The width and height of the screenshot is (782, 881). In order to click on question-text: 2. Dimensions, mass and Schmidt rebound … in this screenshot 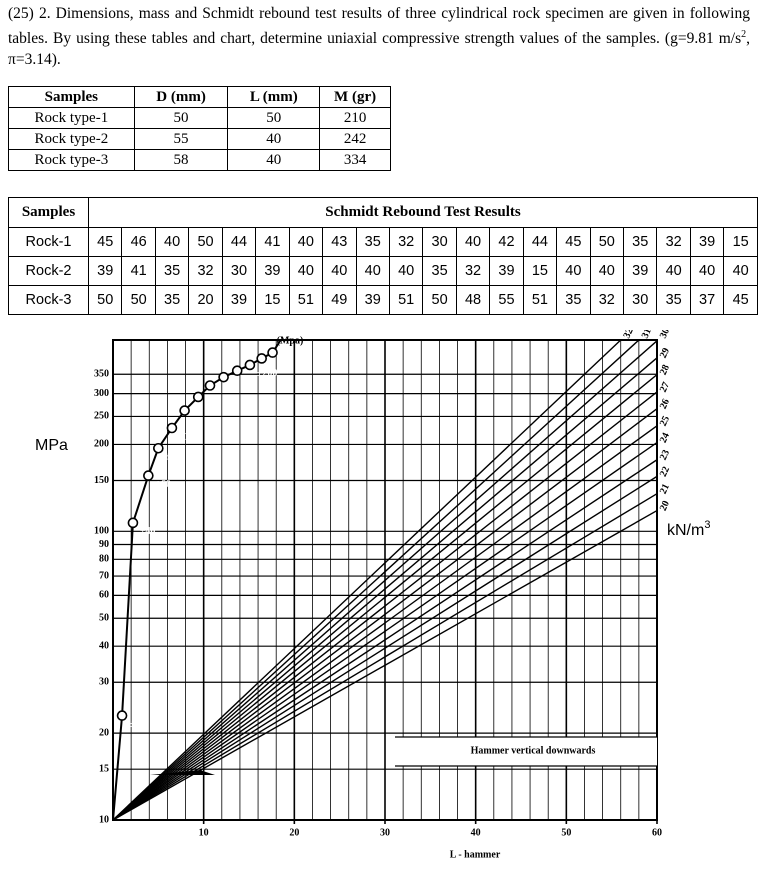, I will do `click(379, 26)`.